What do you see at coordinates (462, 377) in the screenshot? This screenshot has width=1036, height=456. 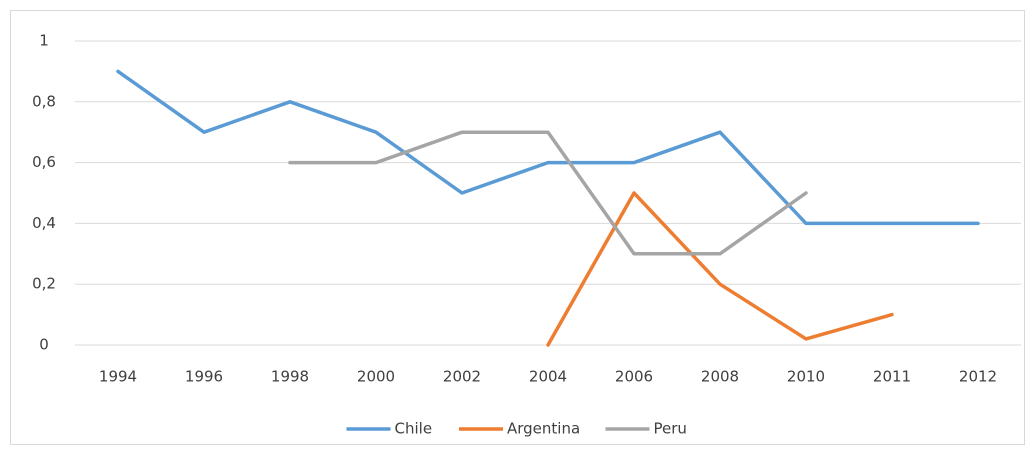 I see `x-tick-label: 2002` at bounding box center [462, 377].